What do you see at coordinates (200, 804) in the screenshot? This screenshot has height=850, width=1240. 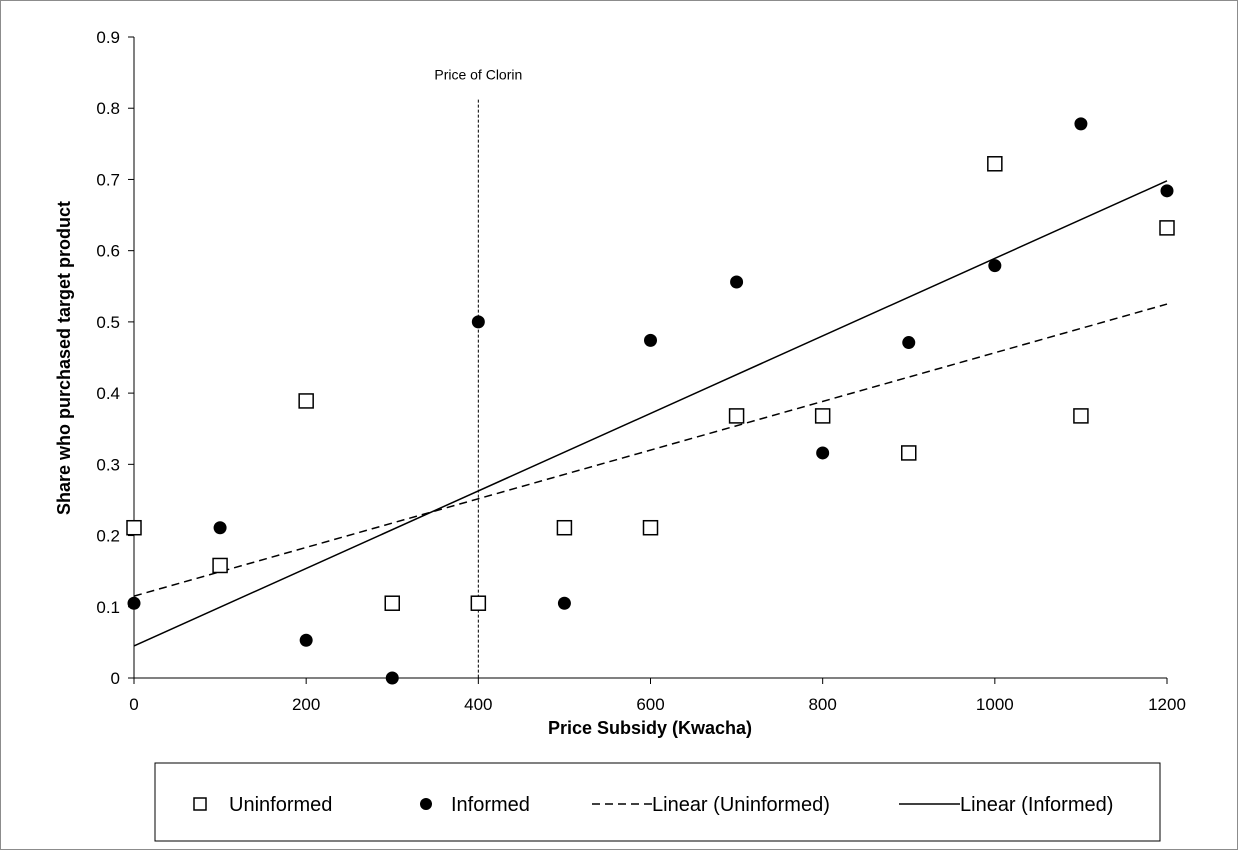 I see `legend-marker-uninformed` at bounding box center [200, 804].